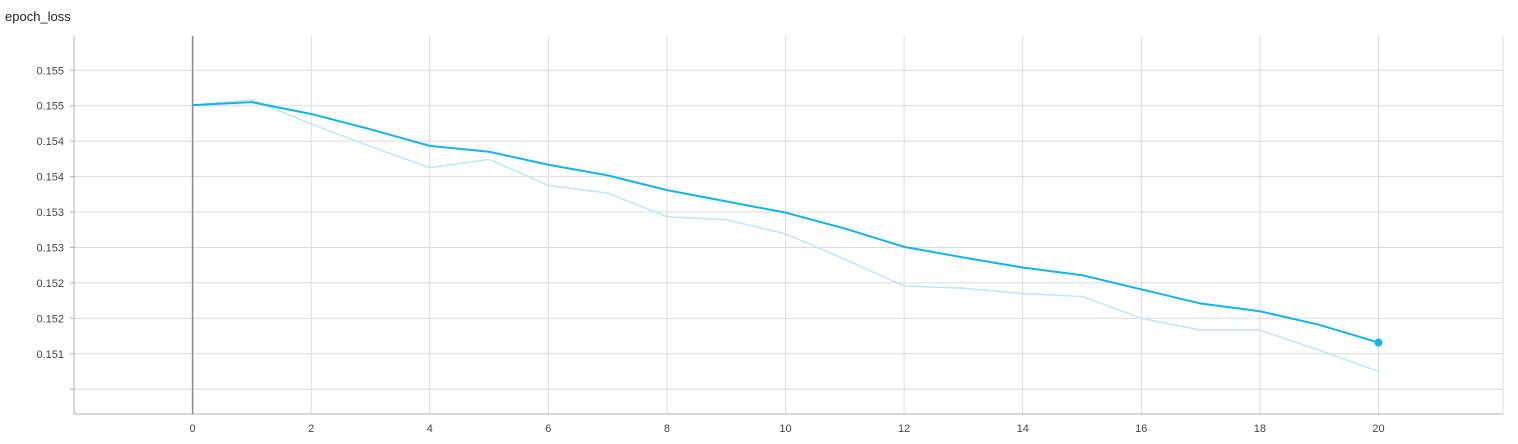 This screenshot has width=1518, height=444. Describe the element at coordinates (1260, 429) in the screenshot. I see `x-tick-label: 18` at that location.